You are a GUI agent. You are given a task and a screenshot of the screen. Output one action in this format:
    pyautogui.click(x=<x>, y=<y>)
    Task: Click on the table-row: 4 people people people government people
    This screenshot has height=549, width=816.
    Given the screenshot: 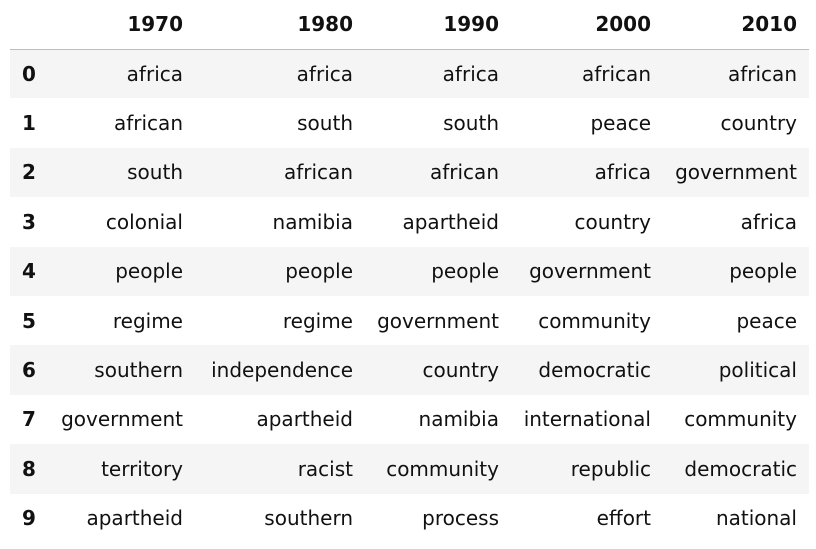 What is the action you would take?
    pyautogui.click(x=409, y=271)
    